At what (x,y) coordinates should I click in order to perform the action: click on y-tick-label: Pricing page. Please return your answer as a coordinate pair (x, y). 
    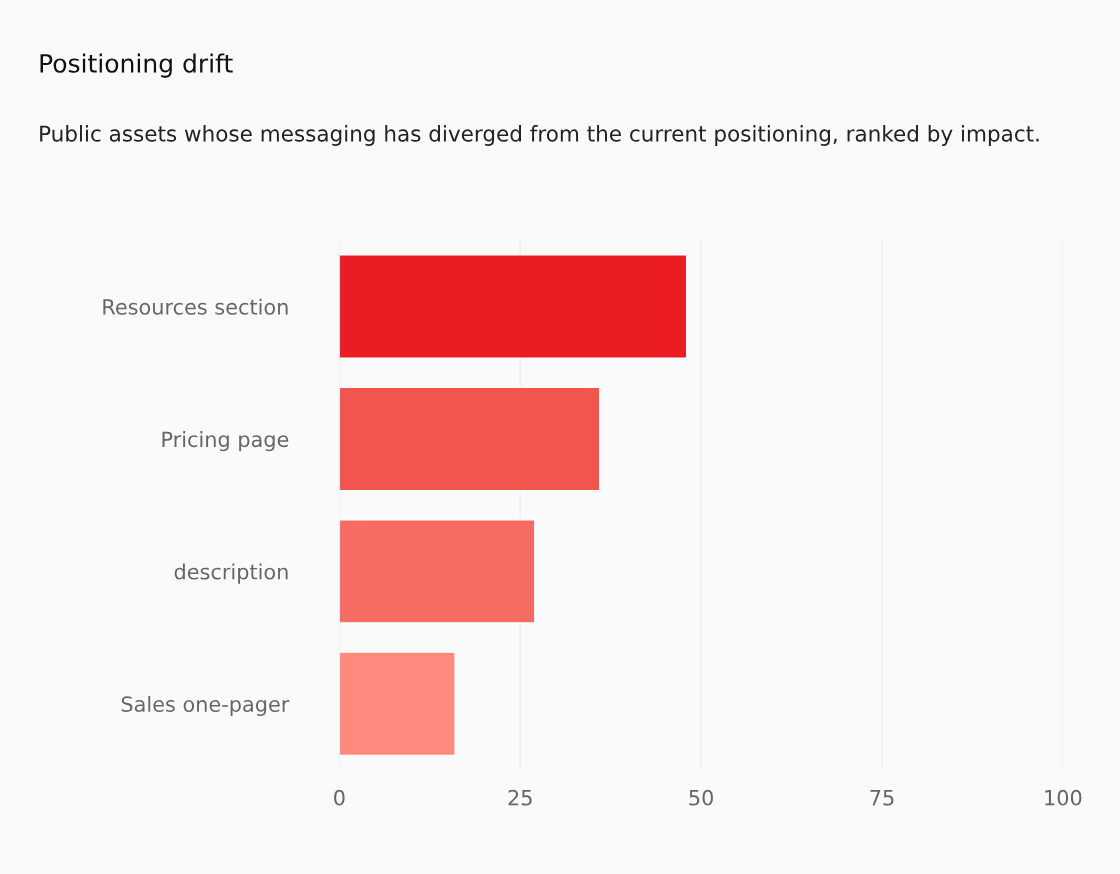
    Looking at the image, I should click on (225, 441).